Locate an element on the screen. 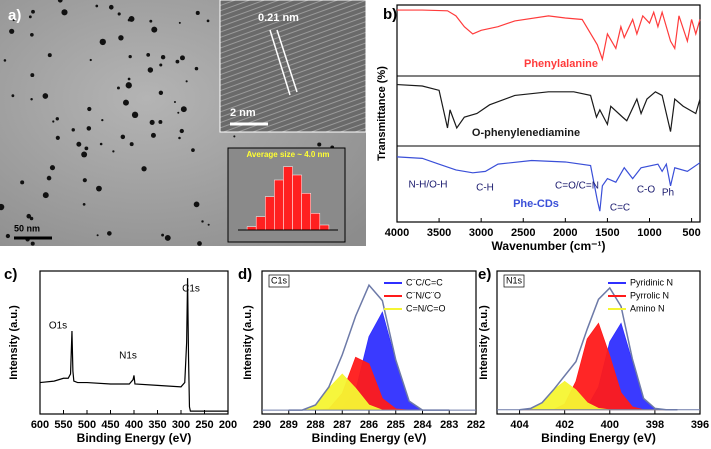 The image size is (711, 449). panel-label: d) is located at coordinates (245, 274).